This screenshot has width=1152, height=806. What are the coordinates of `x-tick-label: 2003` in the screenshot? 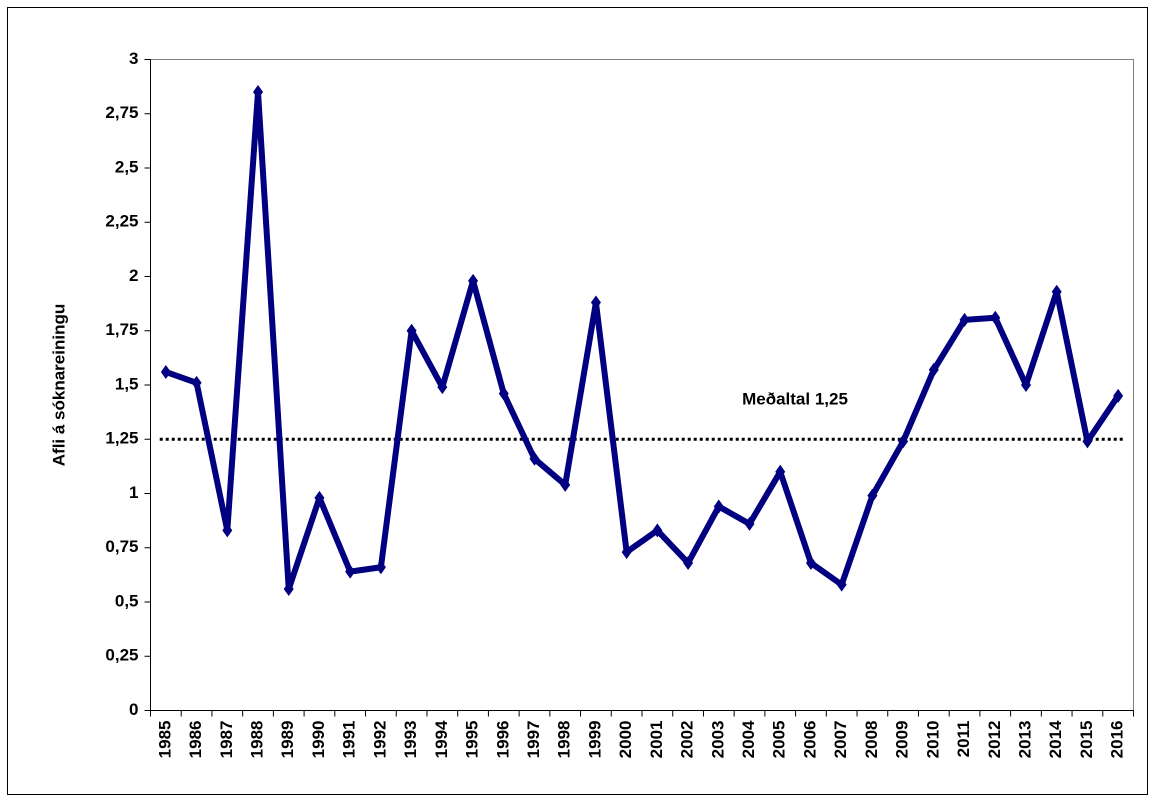 It's located at (717, 740).